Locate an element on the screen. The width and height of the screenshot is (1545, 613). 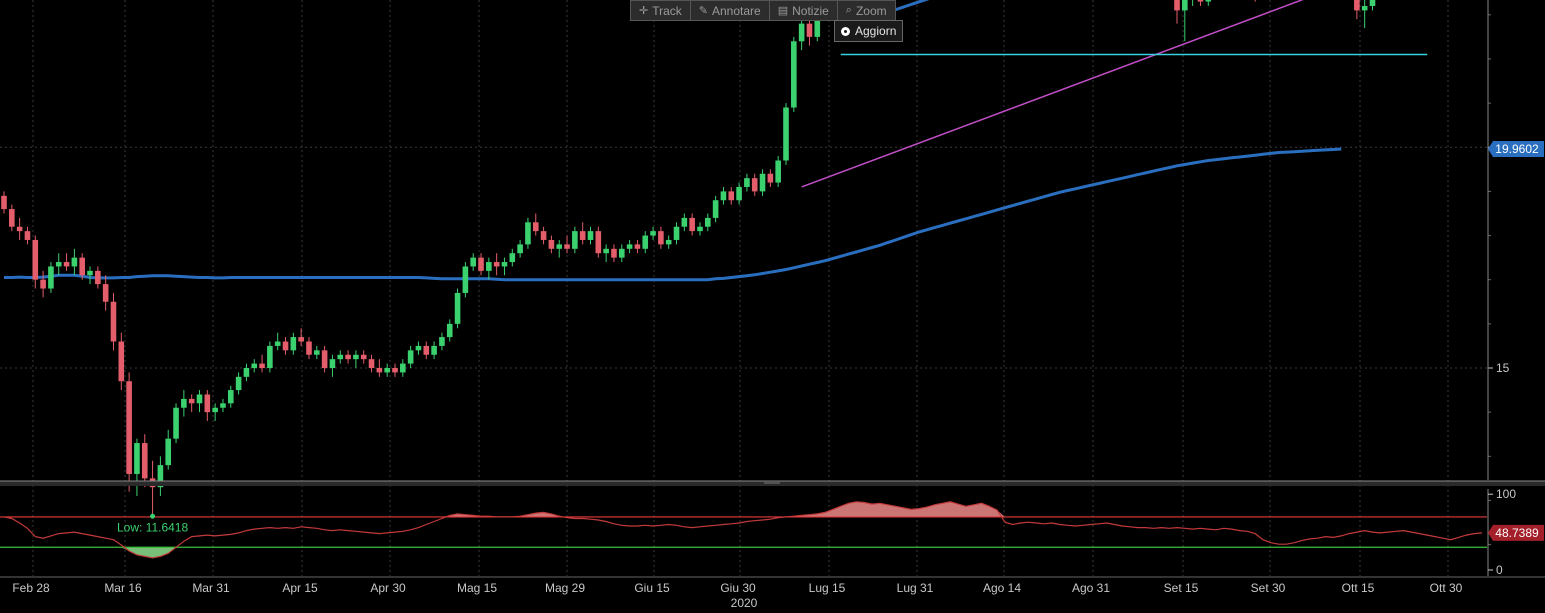
oscillator-value-tag: 48.7389 is located at coordinates (1516, 532).